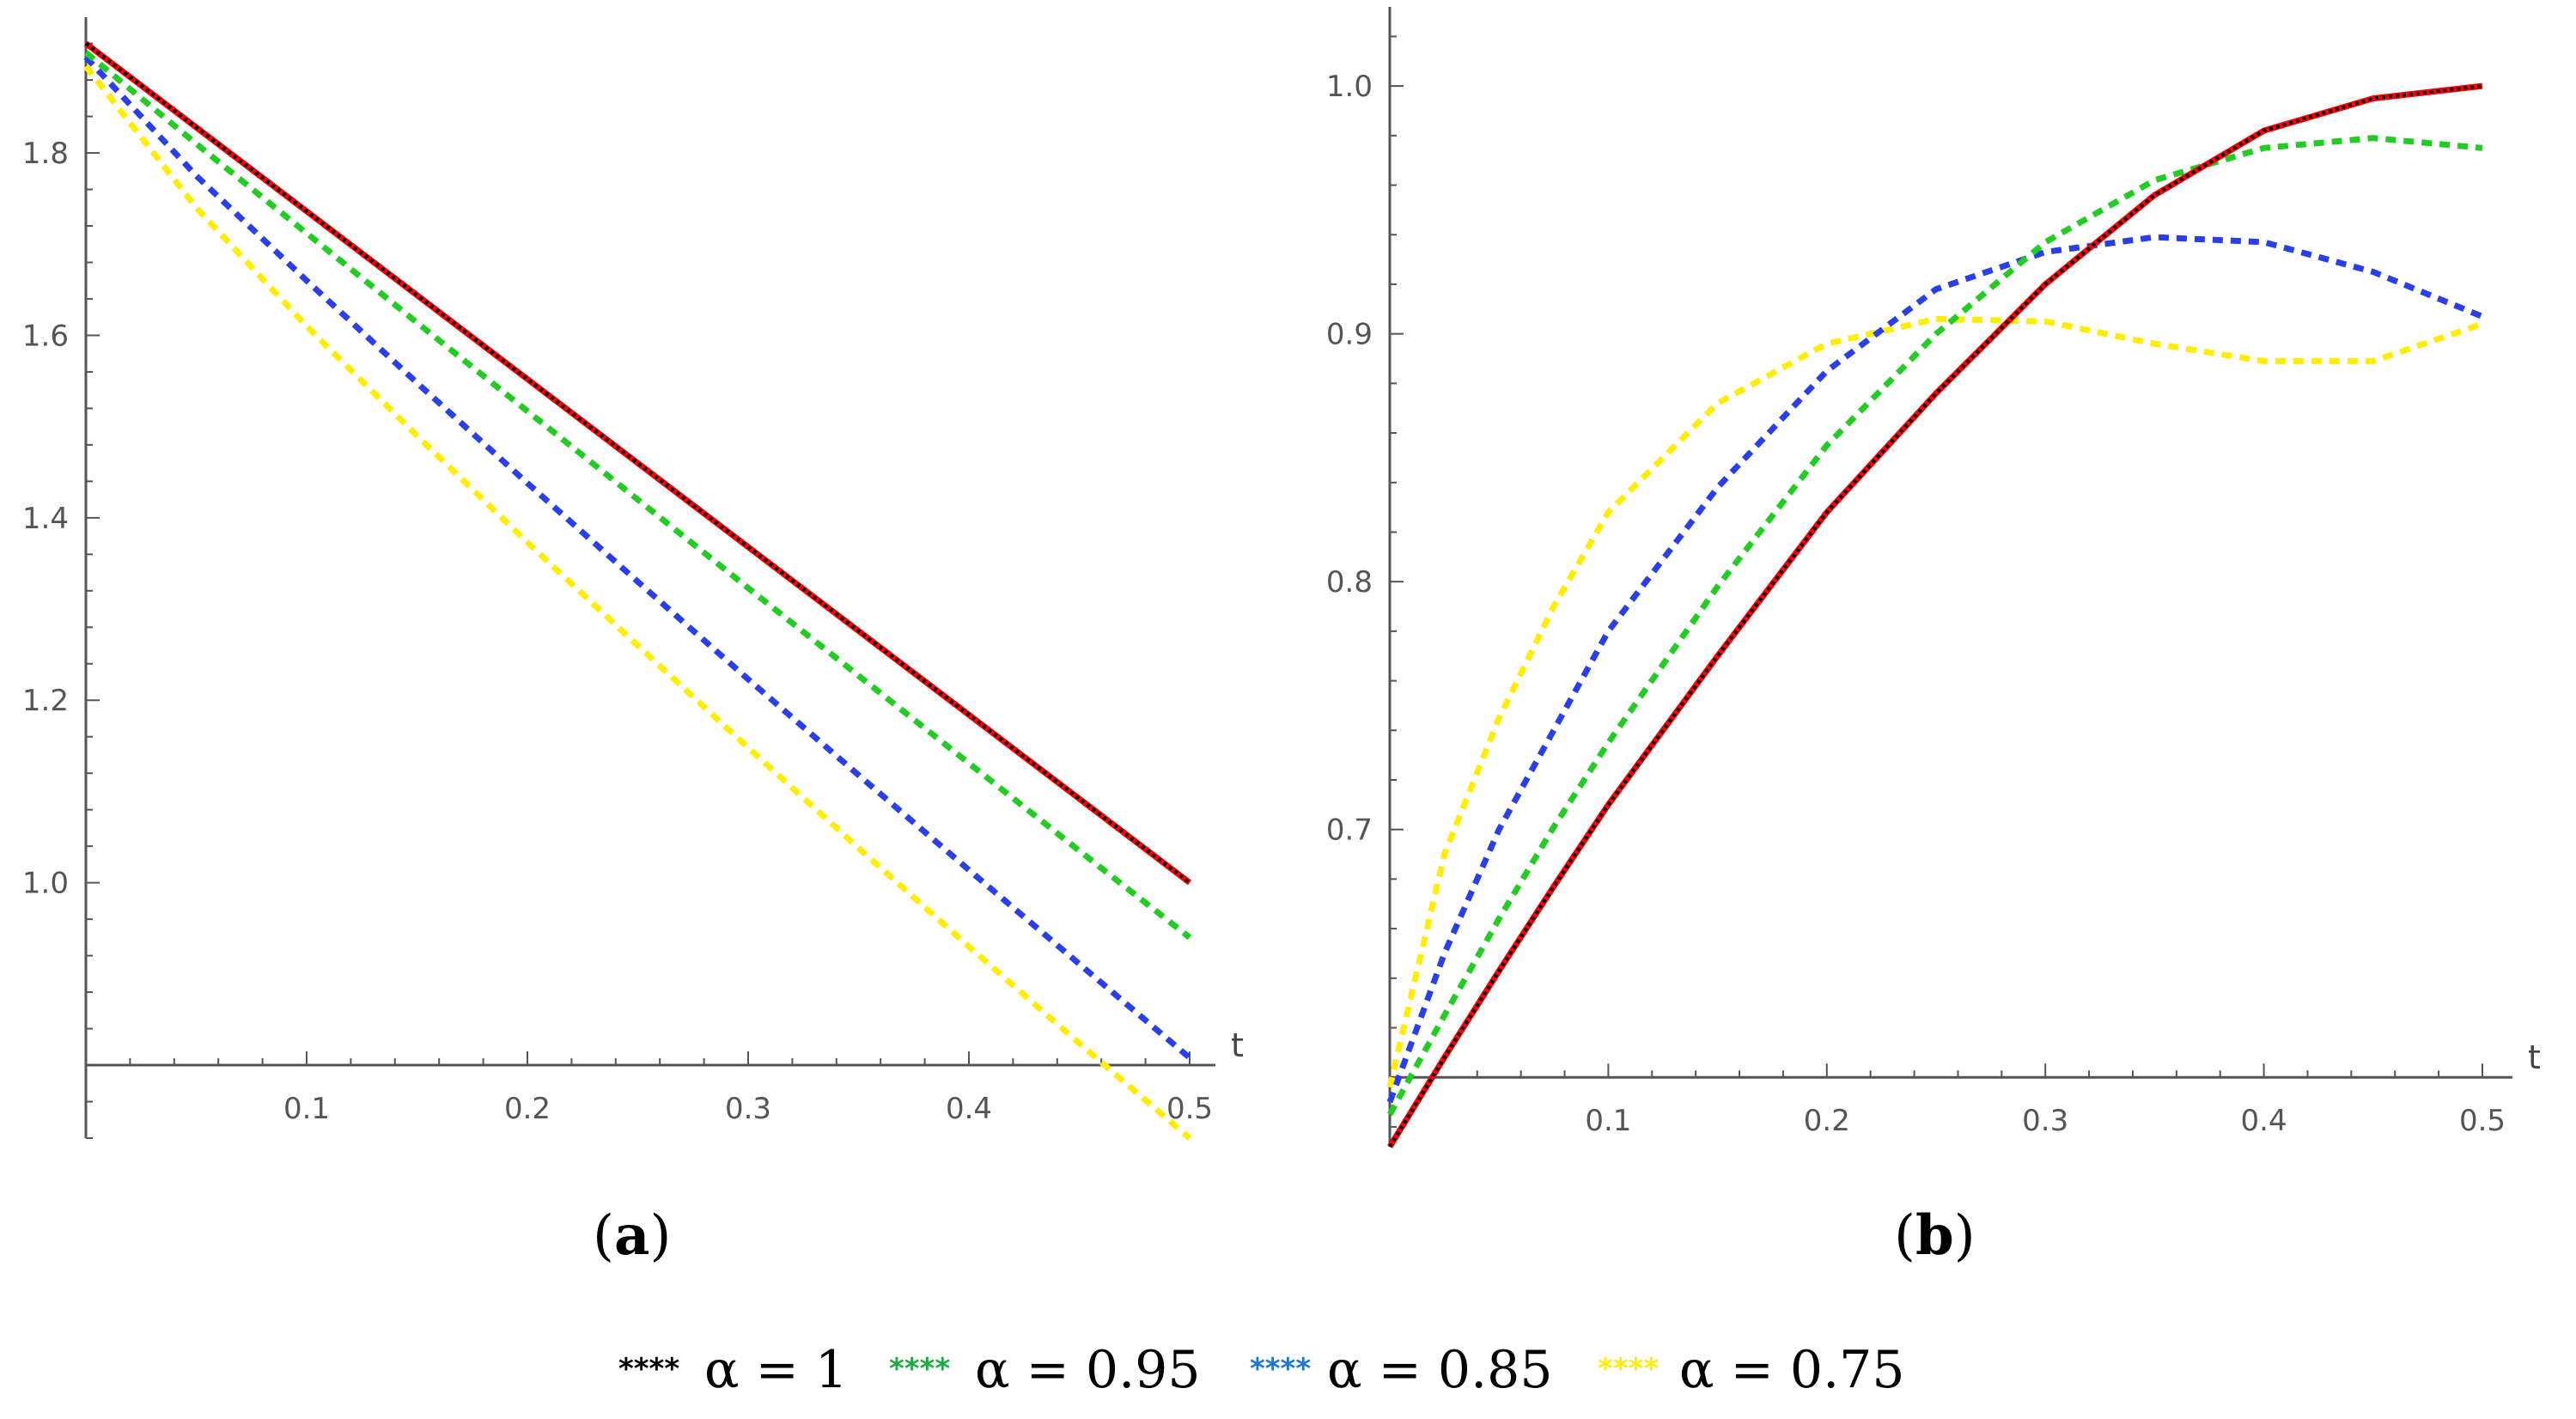  Describe the element at coordinates (648, 1369) in the screenshot. I see `legend-marker-1: ****` at that location.